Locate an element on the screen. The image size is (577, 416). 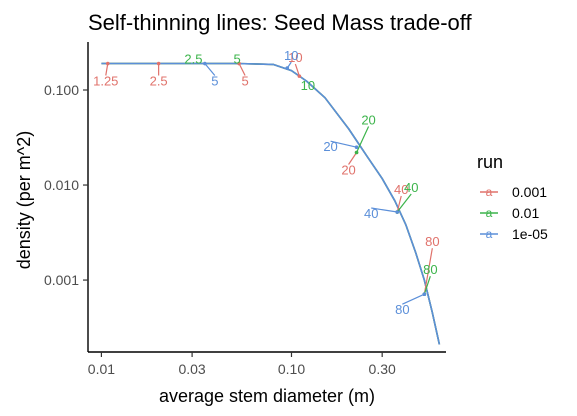
y-axis-ticks: 0.100 0.010 0.001 is located at coordinates (66, 185).